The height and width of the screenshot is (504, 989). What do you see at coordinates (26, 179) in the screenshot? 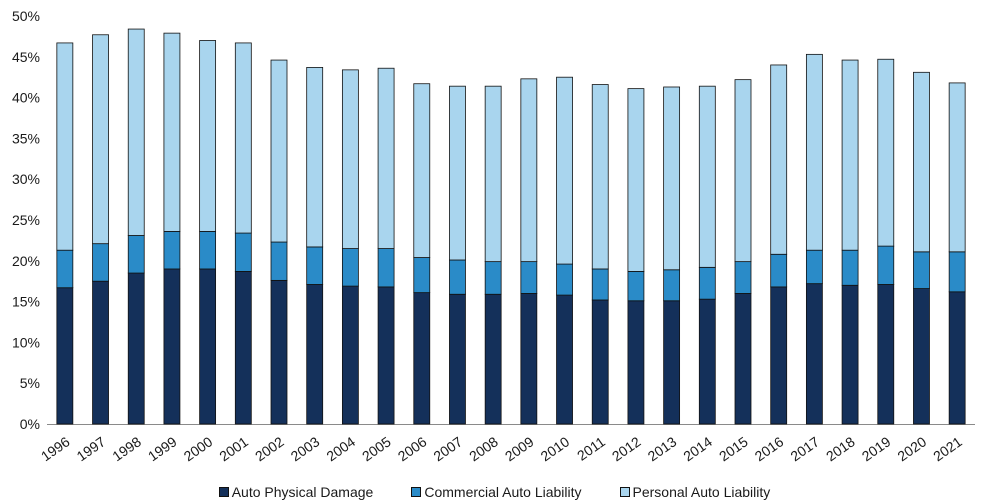
I see `y-tick-label: 30%` at bounding box center [26, 179].